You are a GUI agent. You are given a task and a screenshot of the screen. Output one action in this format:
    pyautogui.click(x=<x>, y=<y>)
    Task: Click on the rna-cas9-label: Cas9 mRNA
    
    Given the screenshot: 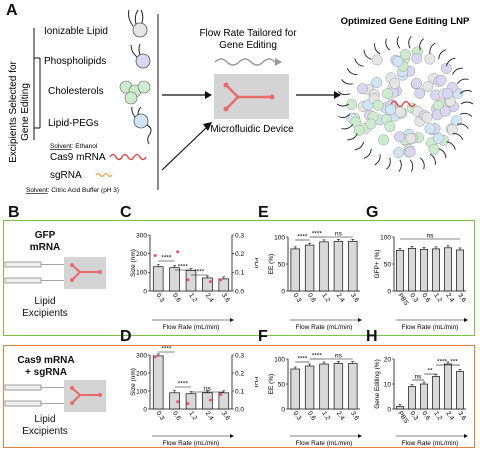 What is the action you would take?
    pyautogui.click(x=78, y=157)
    